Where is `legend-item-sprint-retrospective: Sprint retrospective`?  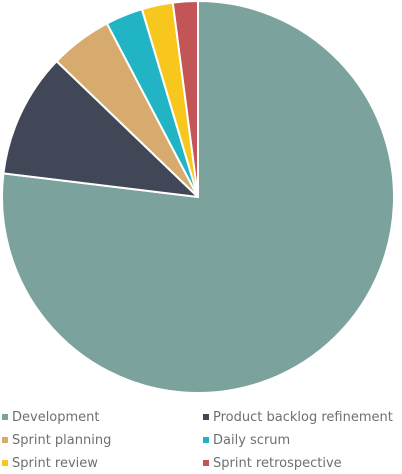
legend-item-sprint-retrospective: Sprint retrospective is located at coordinates (272, 463).